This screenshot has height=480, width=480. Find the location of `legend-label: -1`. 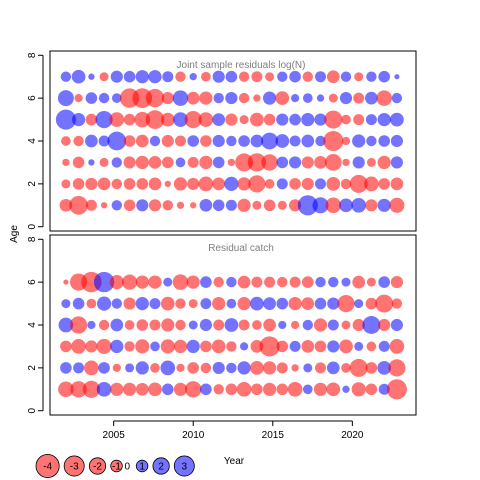

legend-label: -1 is located at coordinates (116, 467).